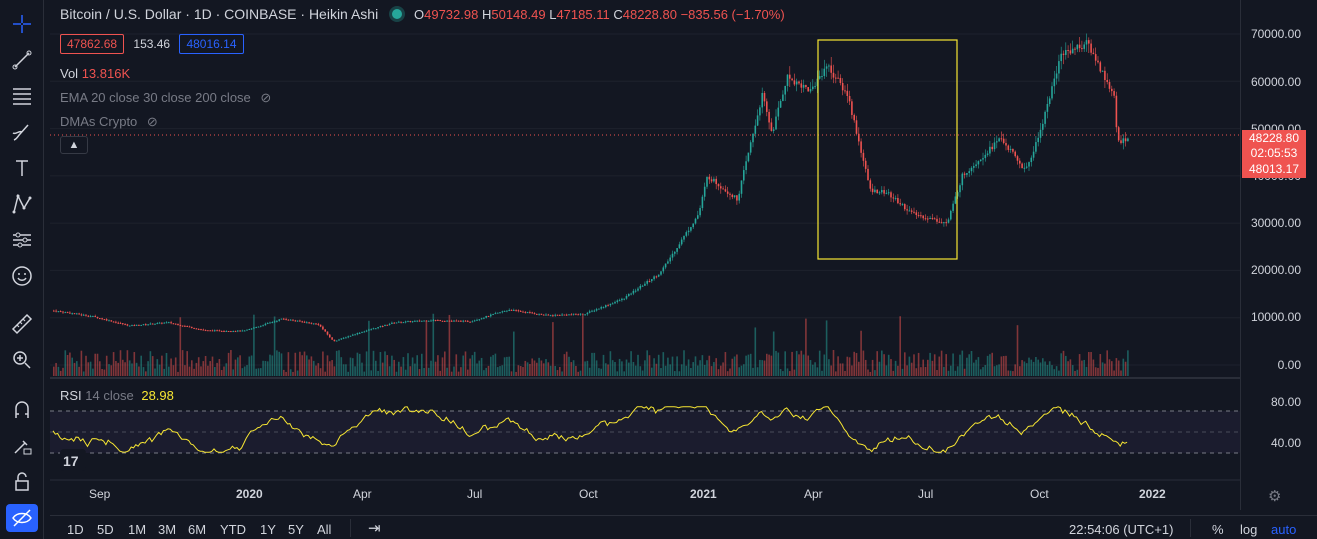 Image resolution: width=1317 pixels, height=539 pixels. Describe the element at coordinates (211, 44) in the screenshot. I see `buy-price-button: 48016.14` at that location.